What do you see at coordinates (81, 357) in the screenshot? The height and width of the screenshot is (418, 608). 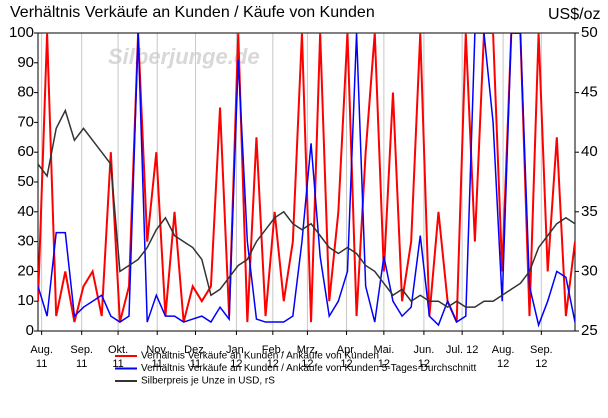 I see `x-tick-label: Sep. 11` at bounding box center [81, 357].